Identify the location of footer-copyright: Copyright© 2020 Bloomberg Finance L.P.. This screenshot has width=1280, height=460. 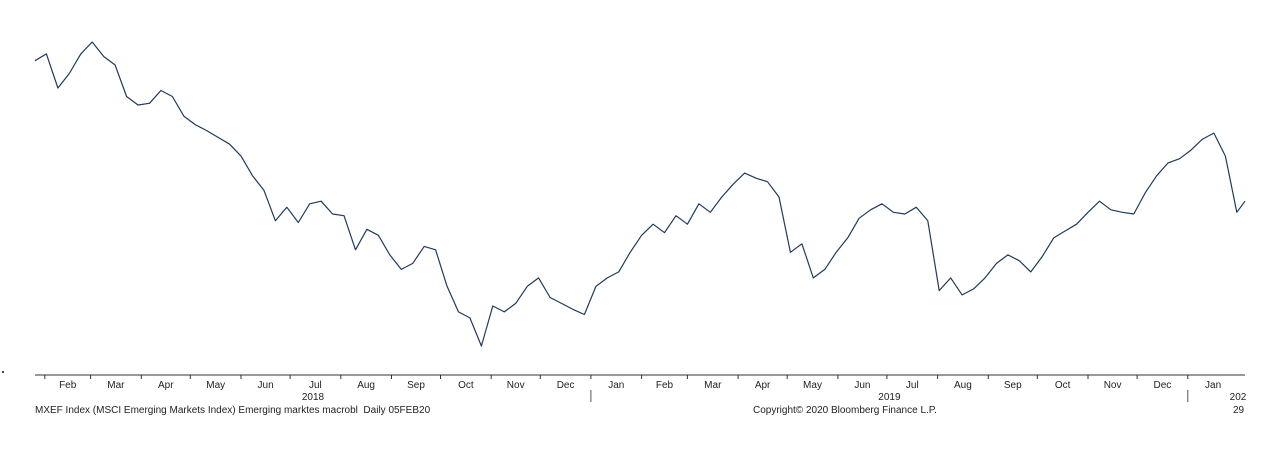
(845, 410).